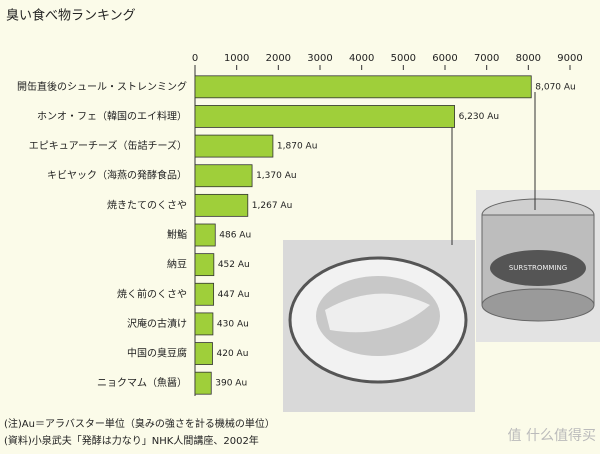 The height and width of the screenshot is (454, 600). Describe the element at coordinates (479, 117) in the screenshot. I see `value-label: 6,230 Au` at that location.